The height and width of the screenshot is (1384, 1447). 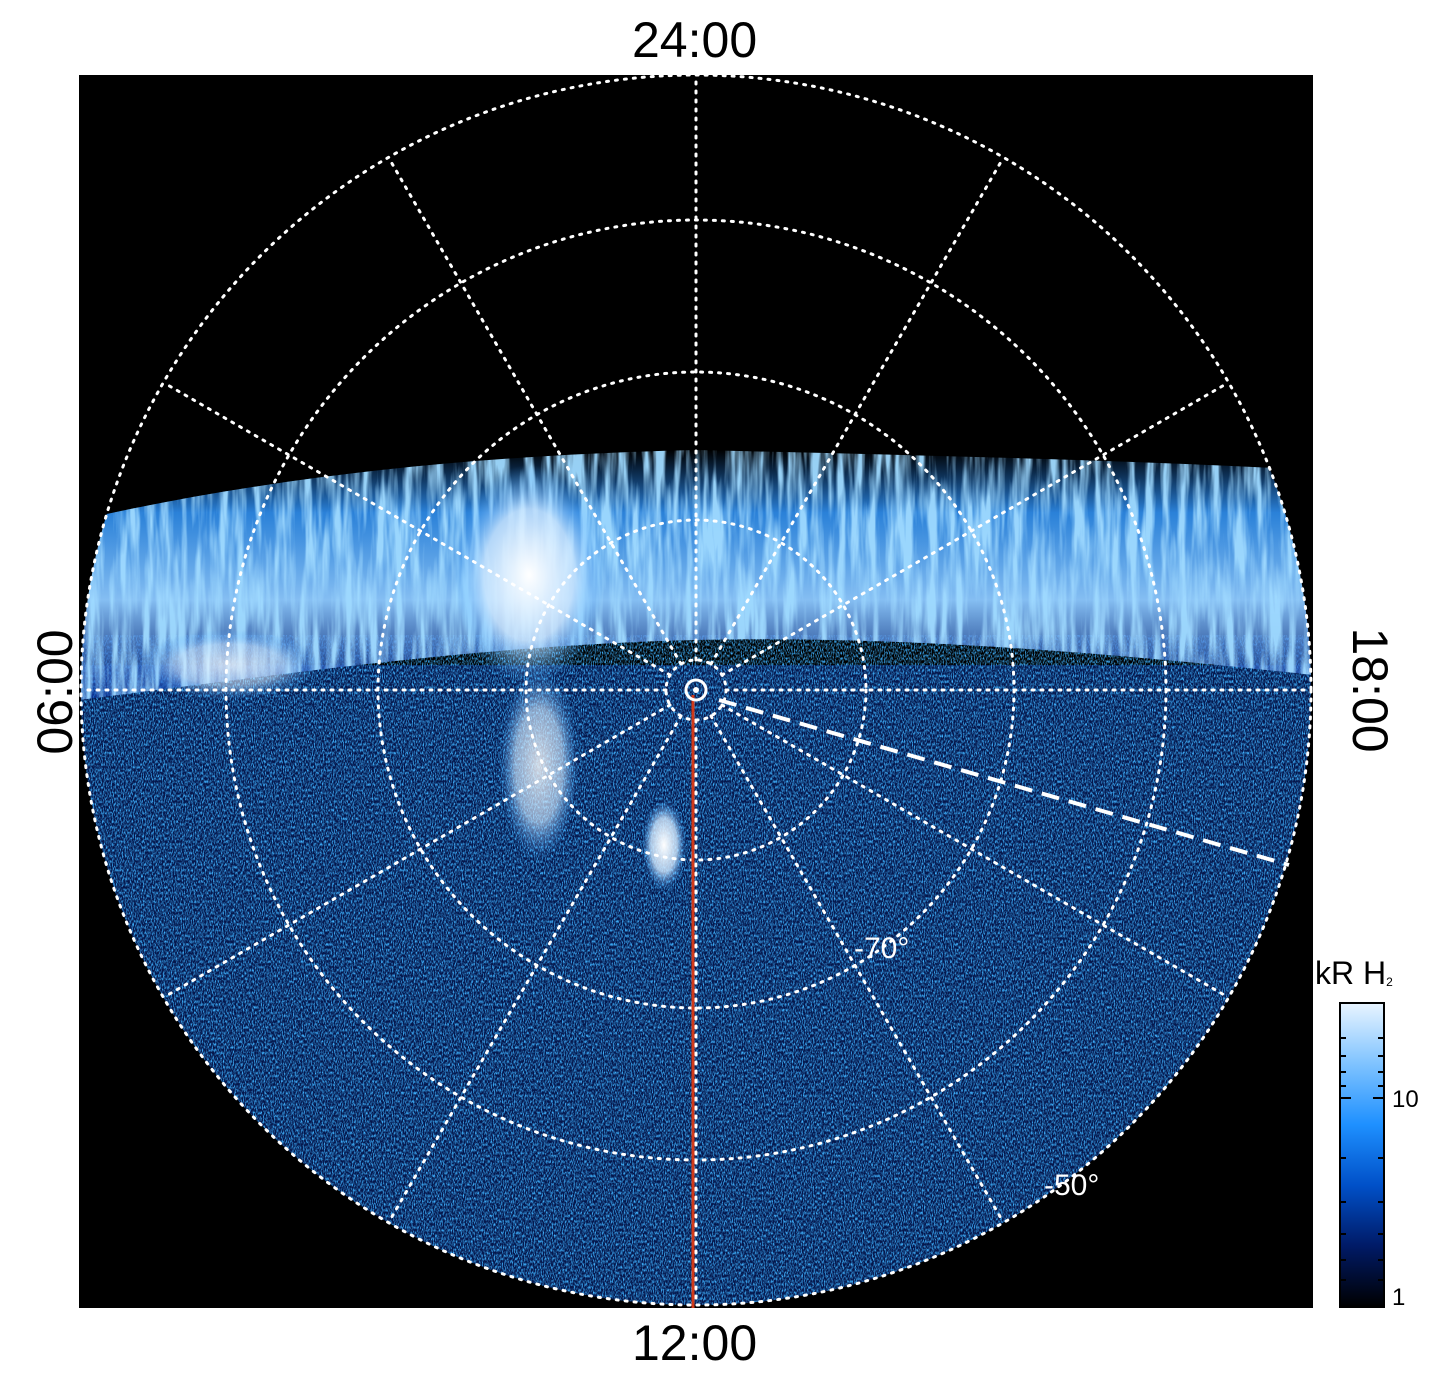 What do you see at coordinates (1370, 690) in the screenshot?
I see `local-time-label-18: 18:00` at bounding box center [1370, 690].